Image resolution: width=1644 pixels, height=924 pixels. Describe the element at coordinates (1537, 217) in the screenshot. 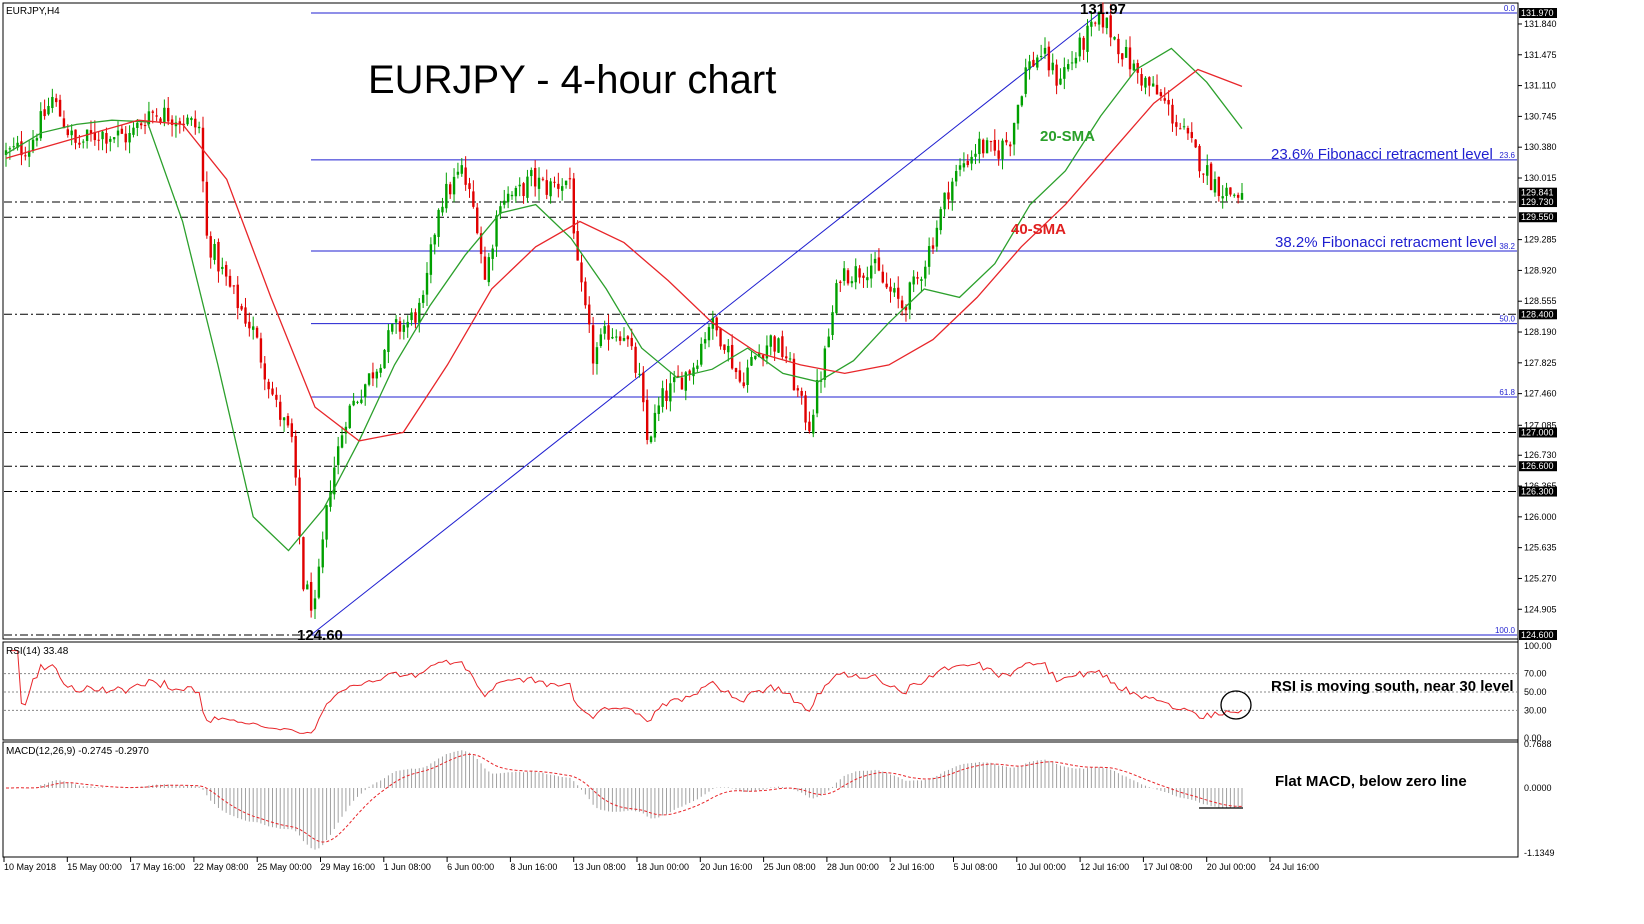

I see `price-highlight-label: 129.550` at that location.